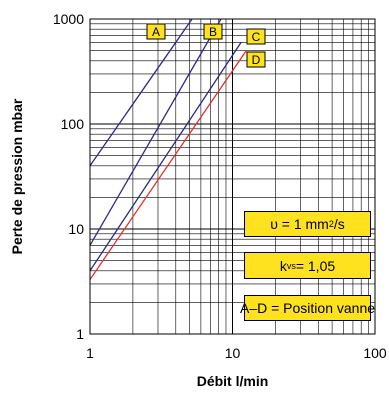 The width and height of the screenshot is (389, 394). I want to click on series-tag-b-label: B, so click(213, 32).